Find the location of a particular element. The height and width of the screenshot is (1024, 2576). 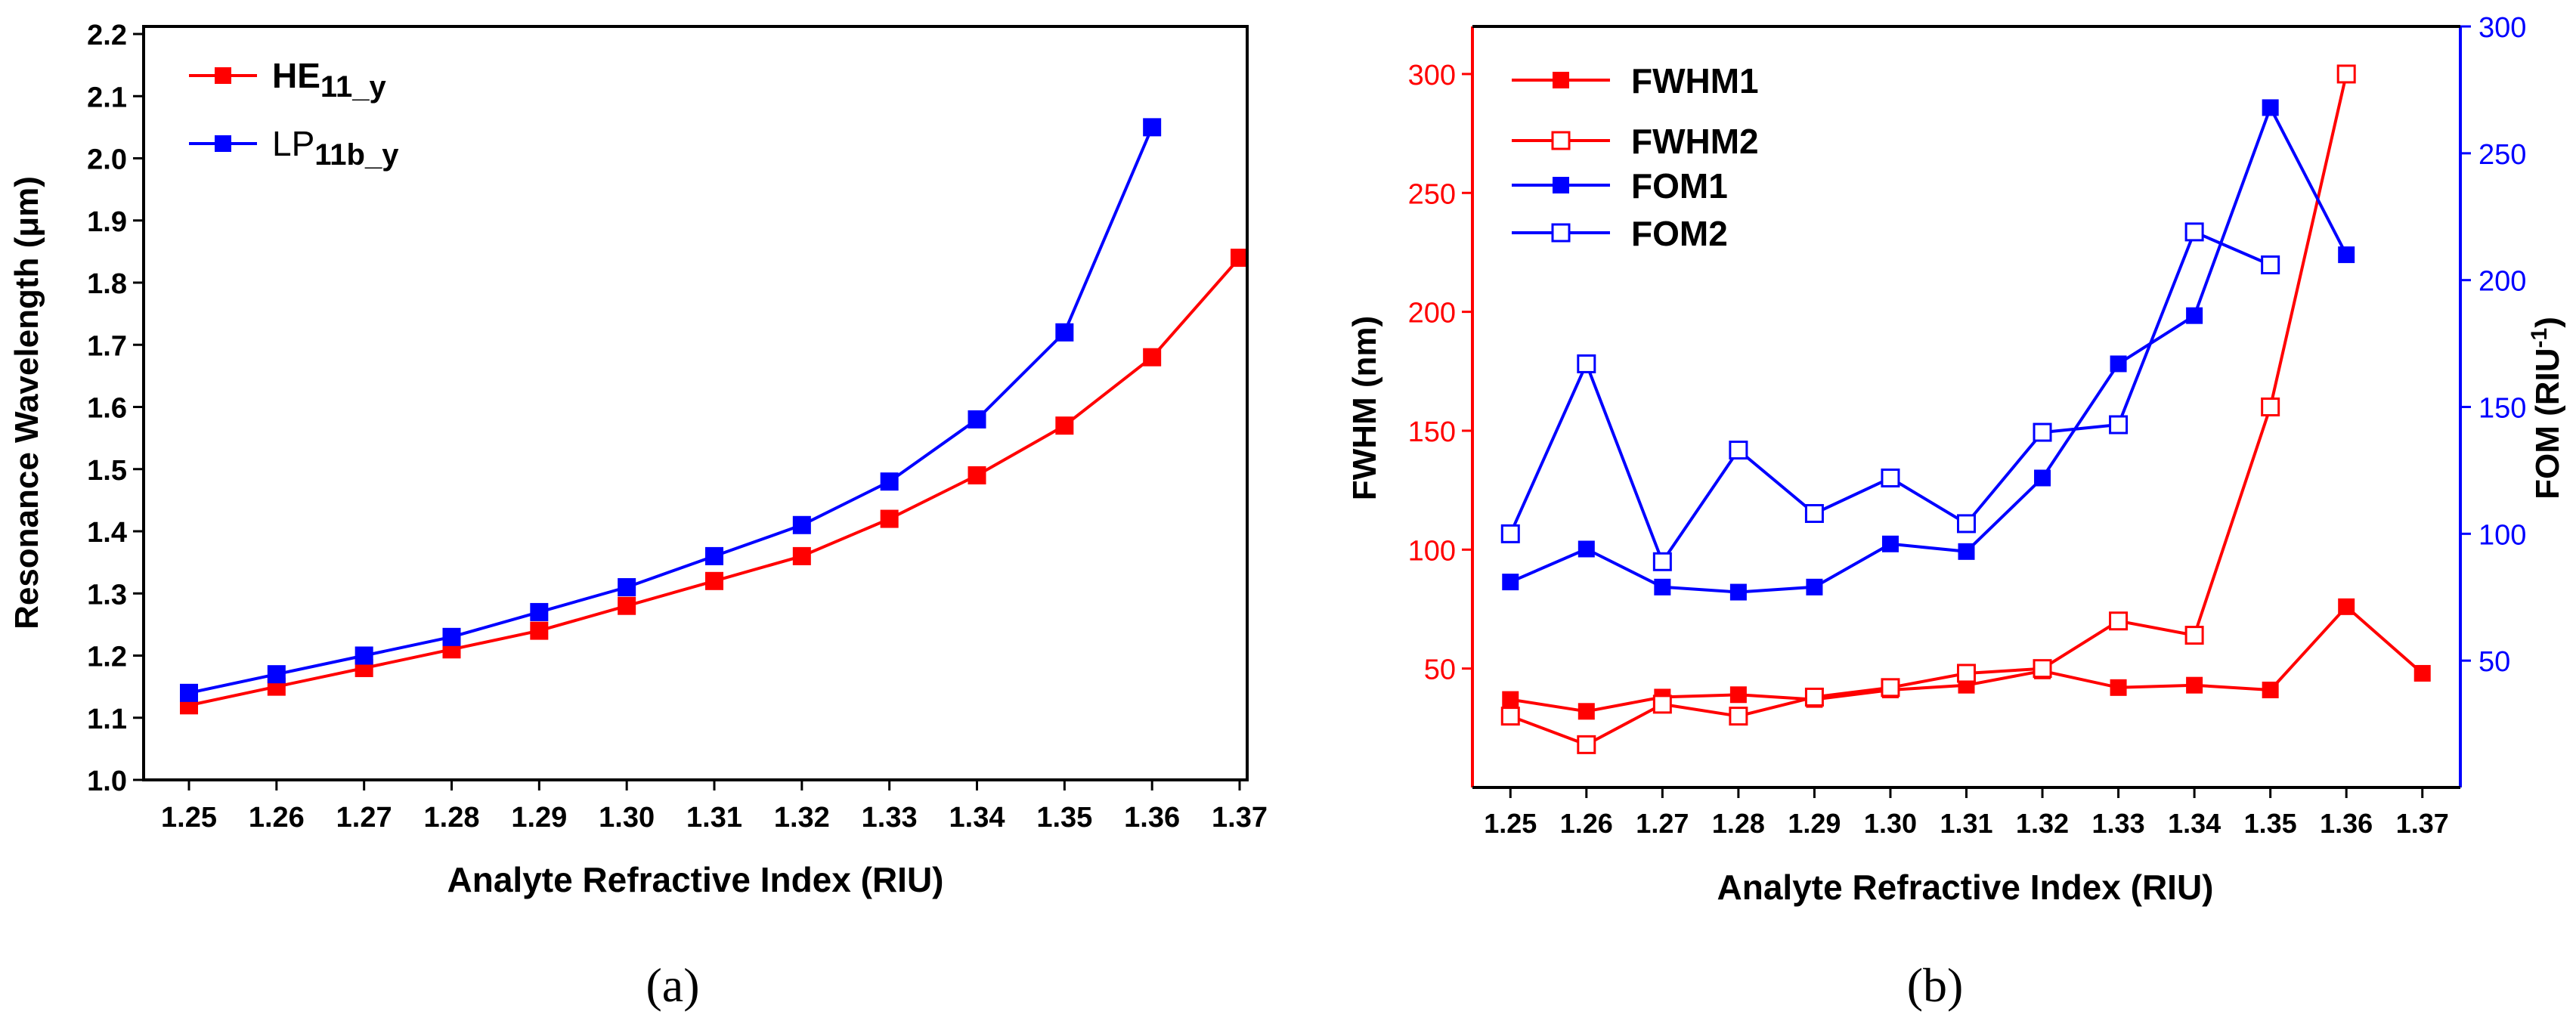

panel-a-x-tick-label-1-33: 1.33 is located at coordinates (890, 818).